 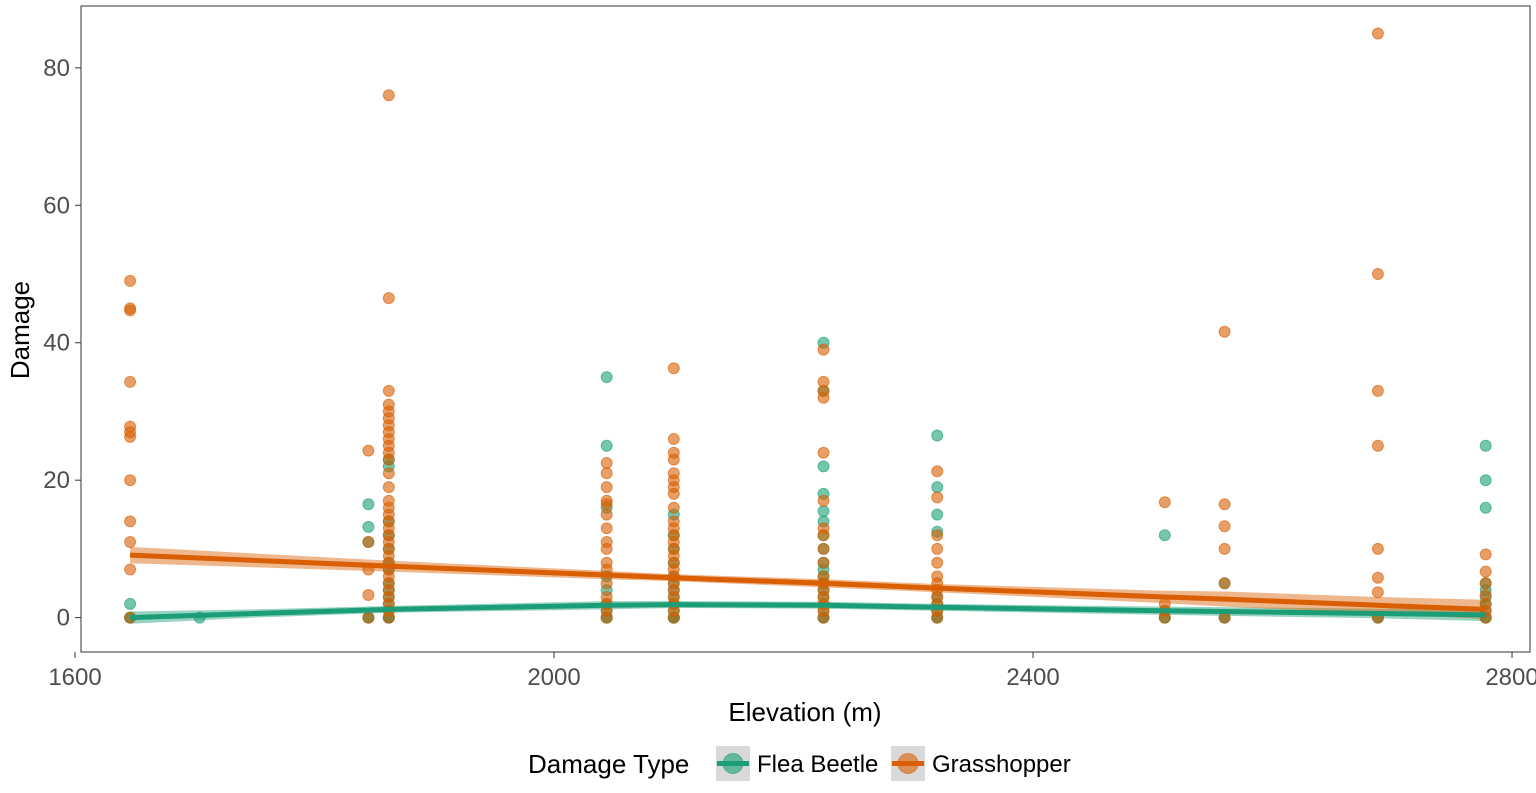 What do you see at coordinates (807, 582) in the screenshot?
I see `trend-line-grasshopper` at bounding box center [807, 582].